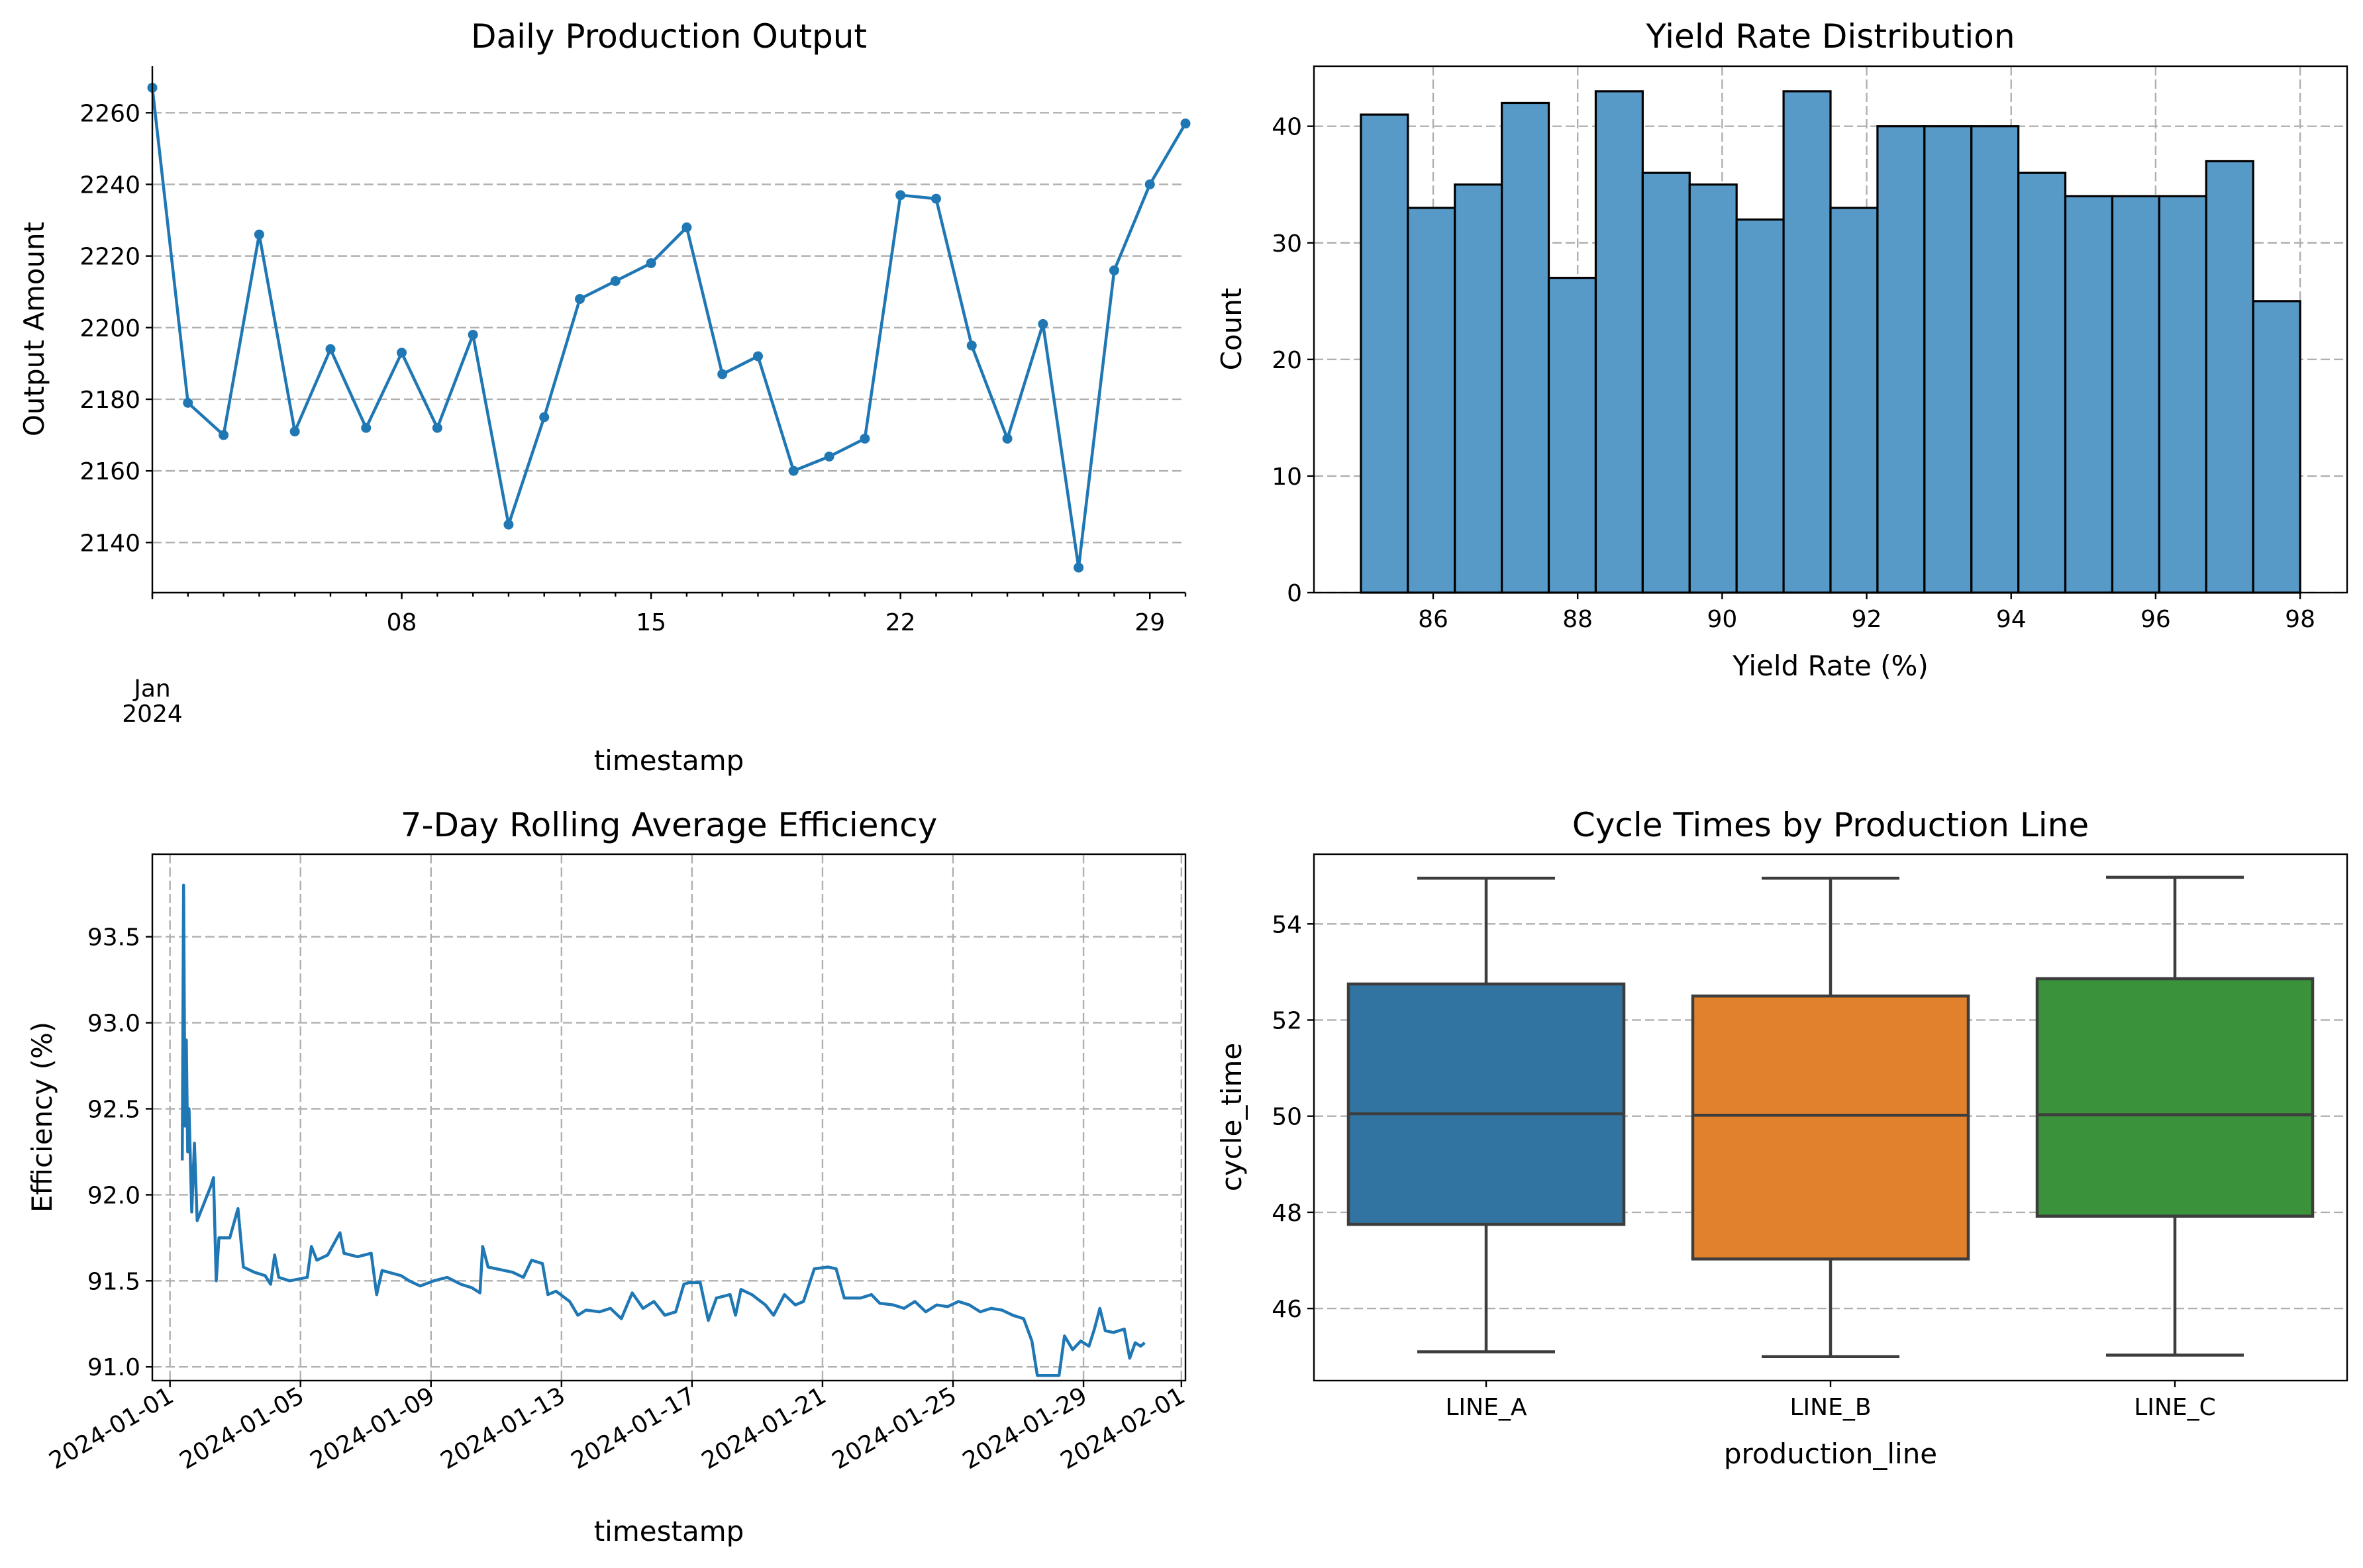 The height and width of the screenshot is (1568, 2363). What do you see at coordinates (1830, 666) in the screenshot?
I see `panel-yield-histogram-xlabel: Yield Rate (%)` at bounding box center [1830, 666].